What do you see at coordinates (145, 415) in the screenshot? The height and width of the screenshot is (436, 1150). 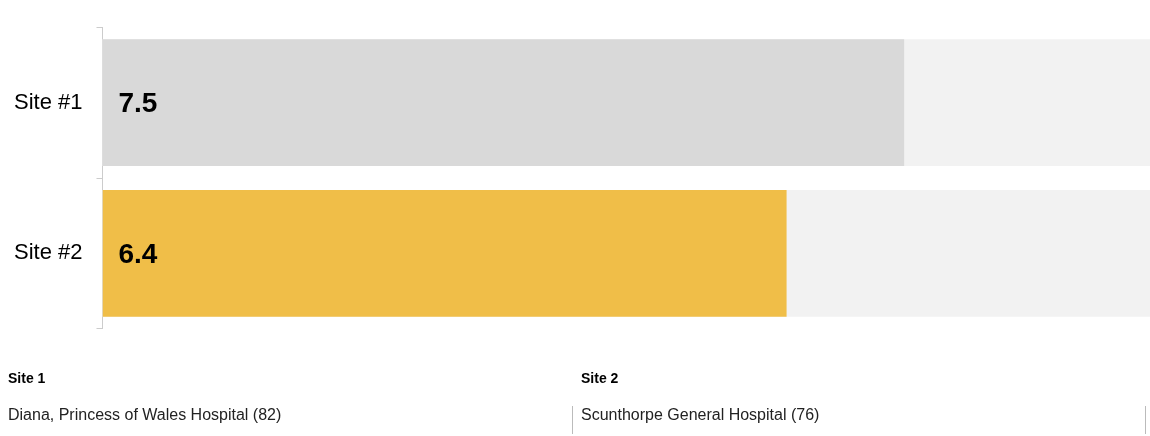 I see `text: Diana, Princess of Wales Hospital (82)` at bounding box center [145, 415].